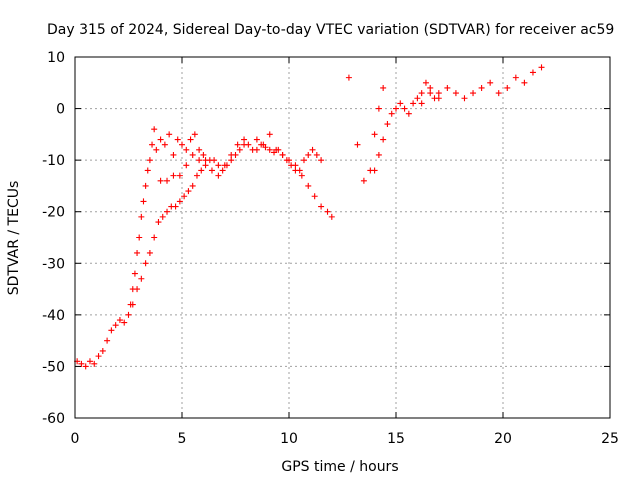  I want to click on x-tick-label: 20, so click(503, 439).